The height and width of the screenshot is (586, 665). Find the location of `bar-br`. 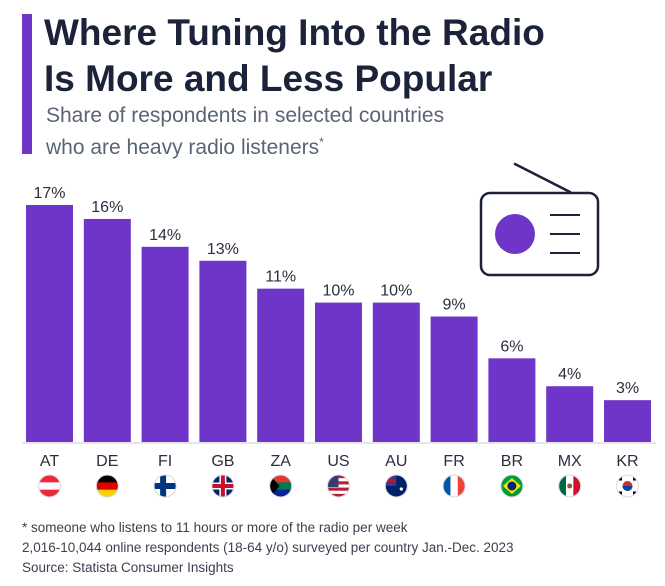

bar-br is located at coordinates (512, 400).